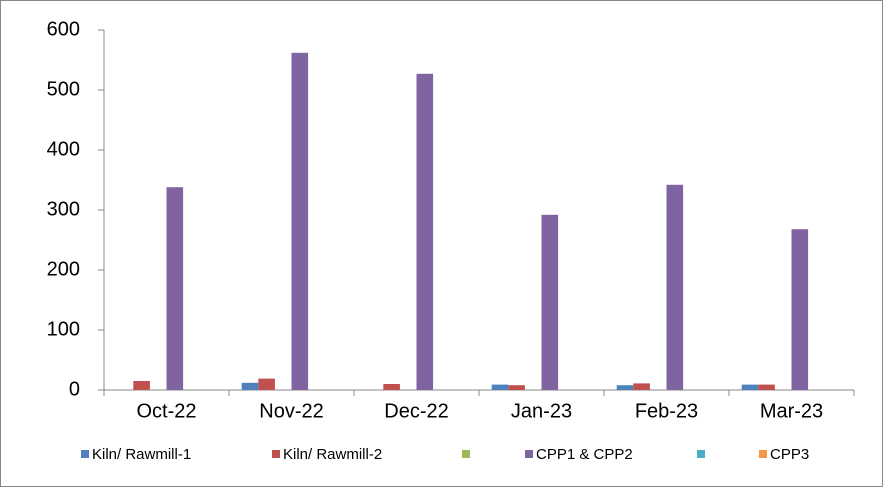 The width and height of the screenshot is (884, 493). What do you see at coordinates (789, 454) in the screenshot?
I see `legend-label: CPP3` at bounding box center [789, 454].